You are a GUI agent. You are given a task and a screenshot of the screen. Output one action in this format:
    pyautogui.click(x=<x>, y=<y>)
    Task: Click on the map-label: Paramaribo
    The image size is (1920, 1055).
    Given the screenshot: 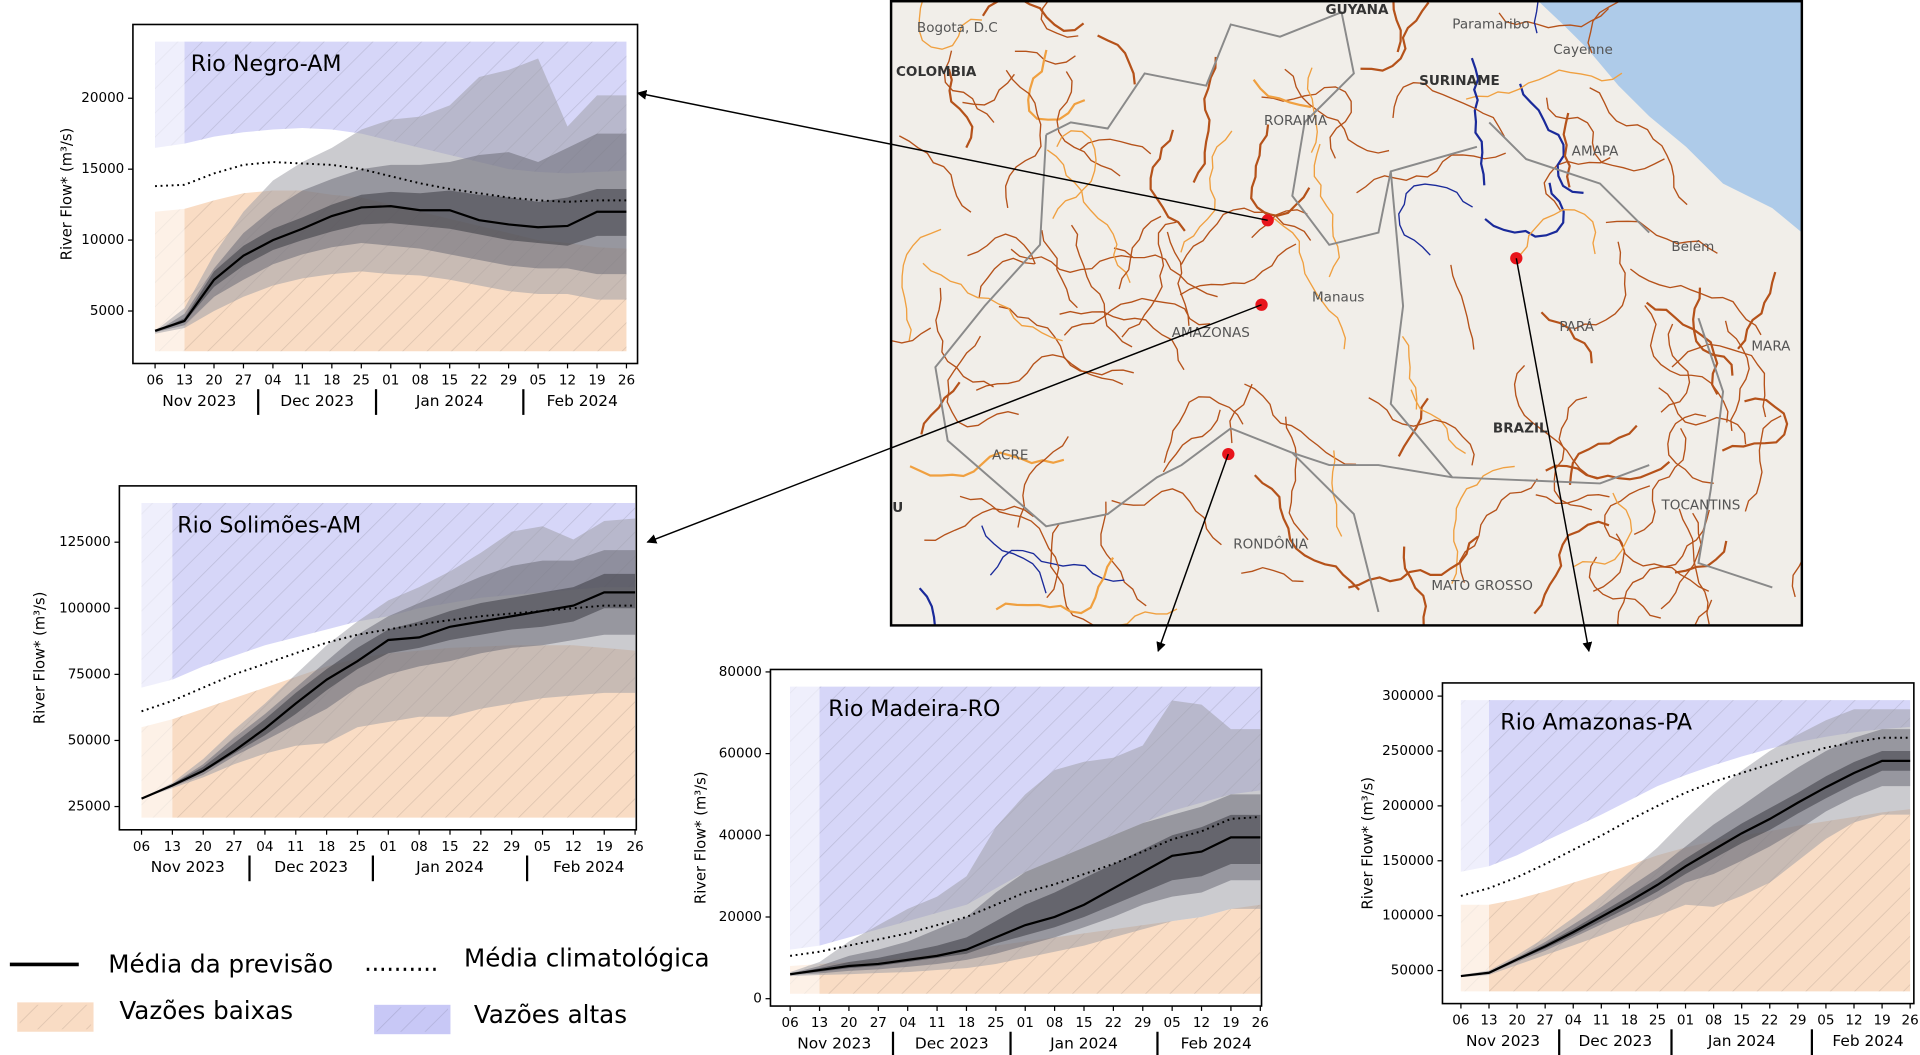 What is the action you would take?
    pyautogui.click(x=1490, y=25)
    